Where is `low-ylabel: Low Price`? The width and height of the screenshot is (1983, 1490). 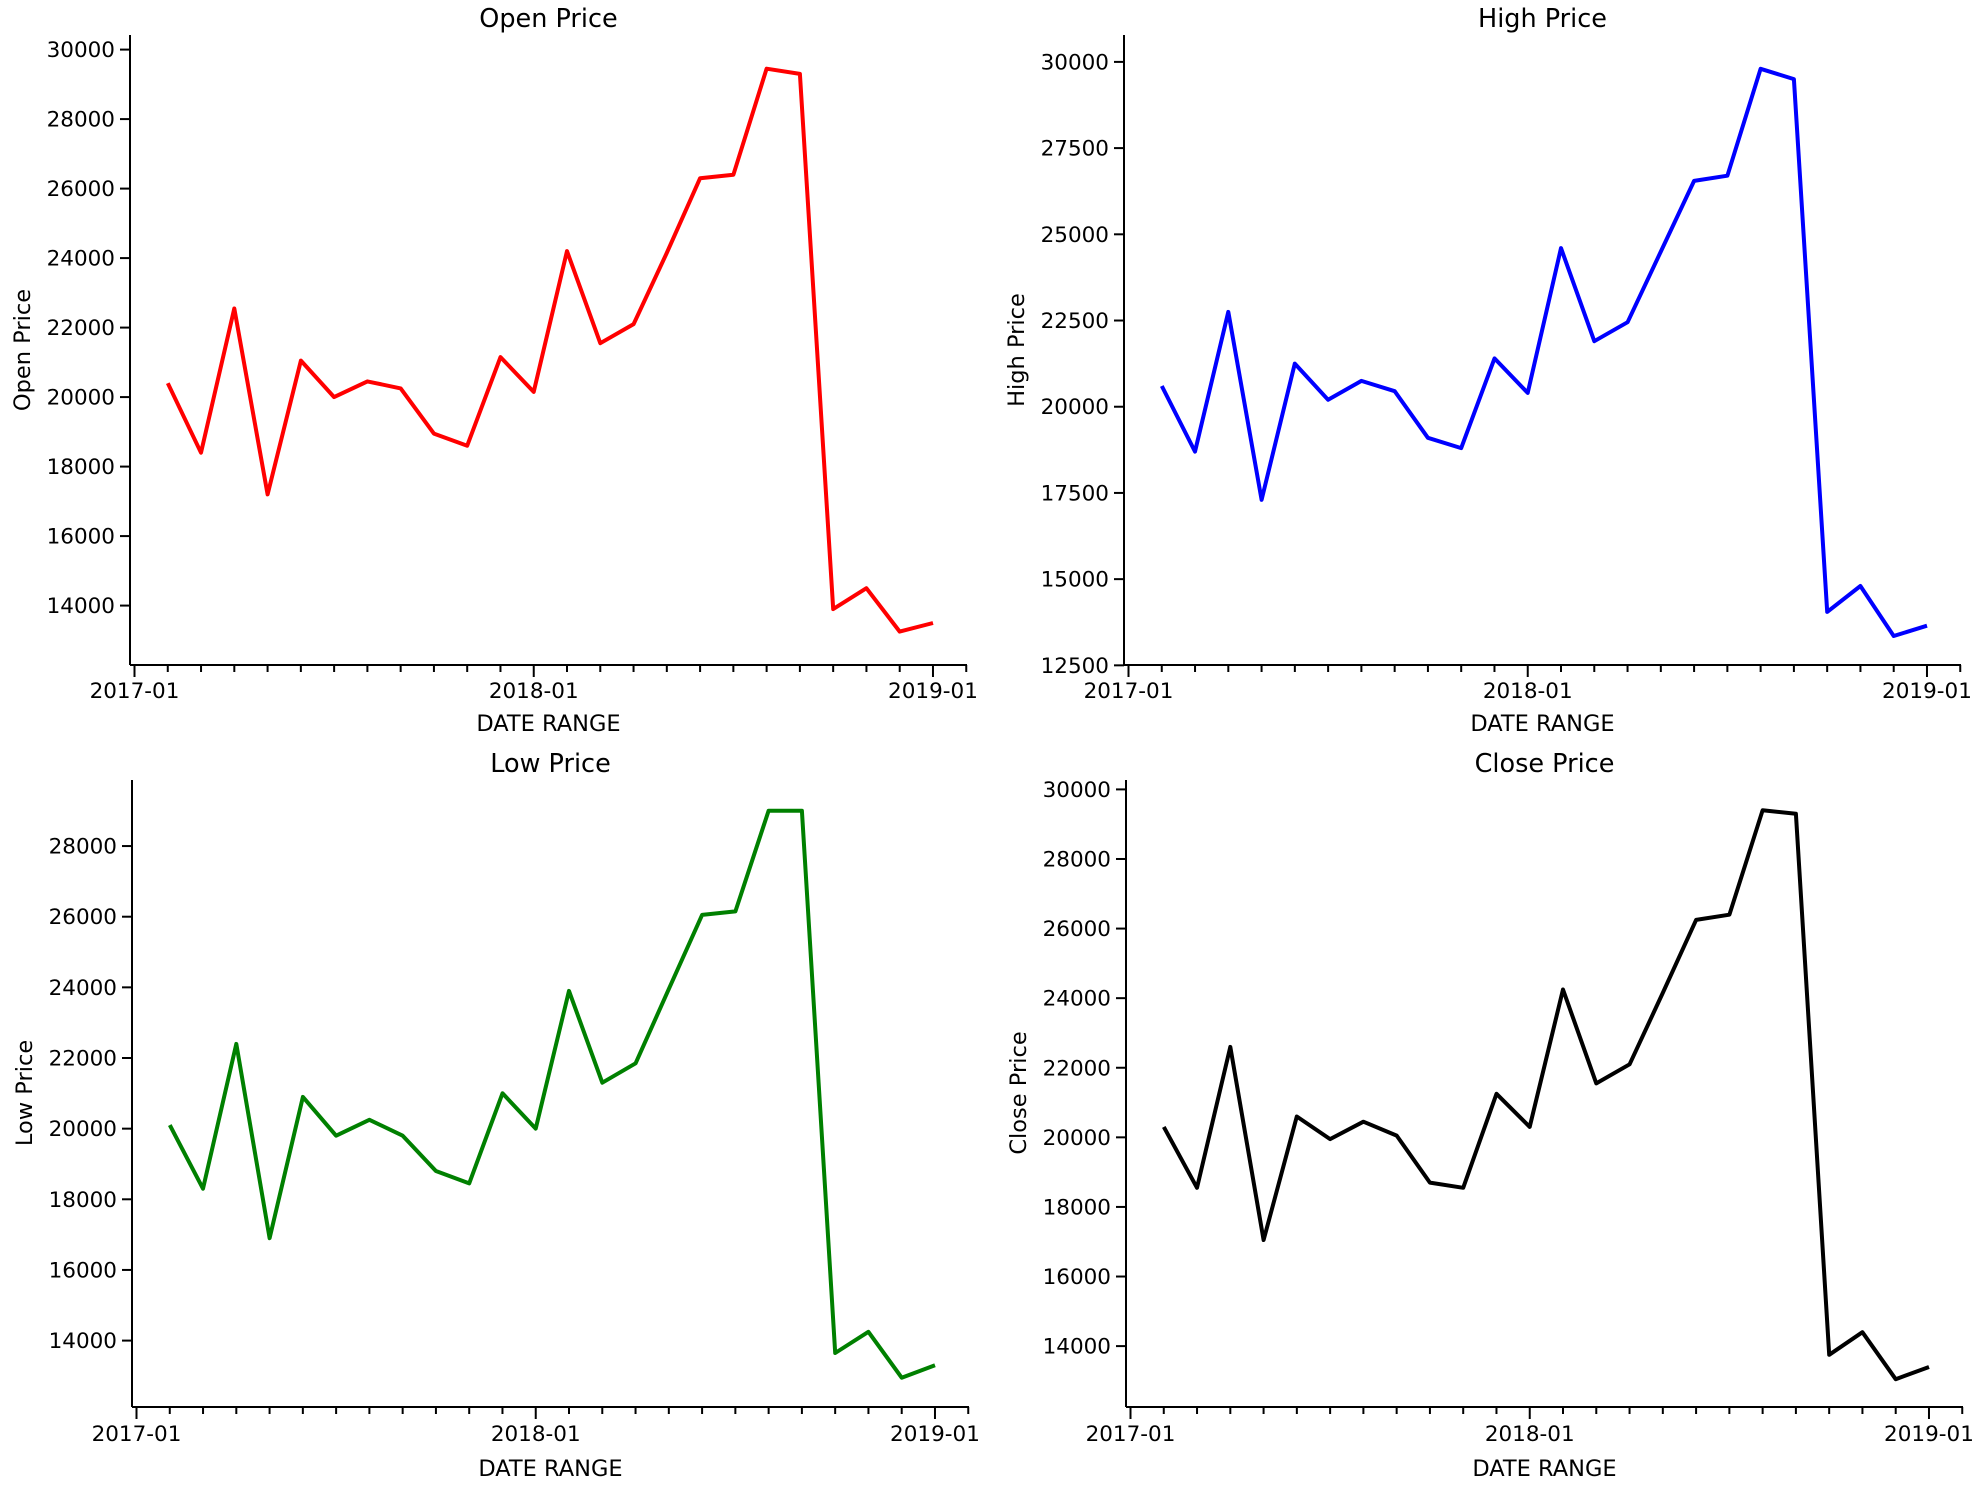 low-ylabel: Low Price is located at coordinates (25, 1093).